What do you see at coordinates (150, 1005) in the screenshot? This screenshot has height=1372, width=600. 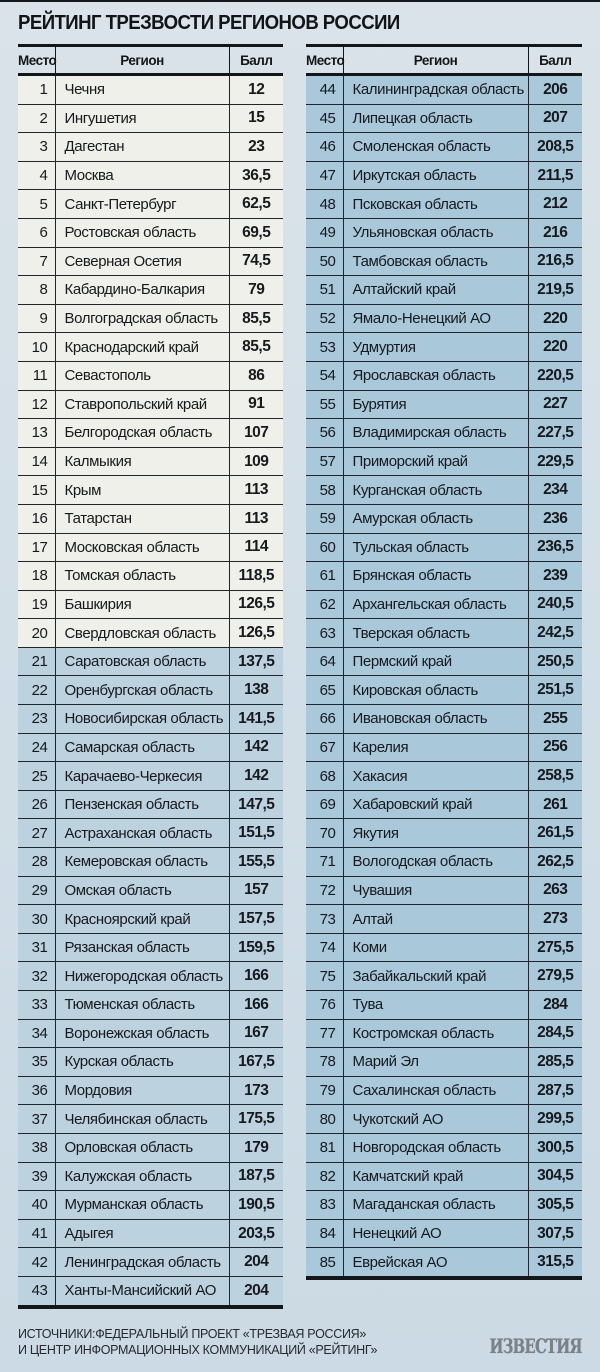 I see `table-row: 33 Тюменская область 166` at bounding box center [150, 1005].